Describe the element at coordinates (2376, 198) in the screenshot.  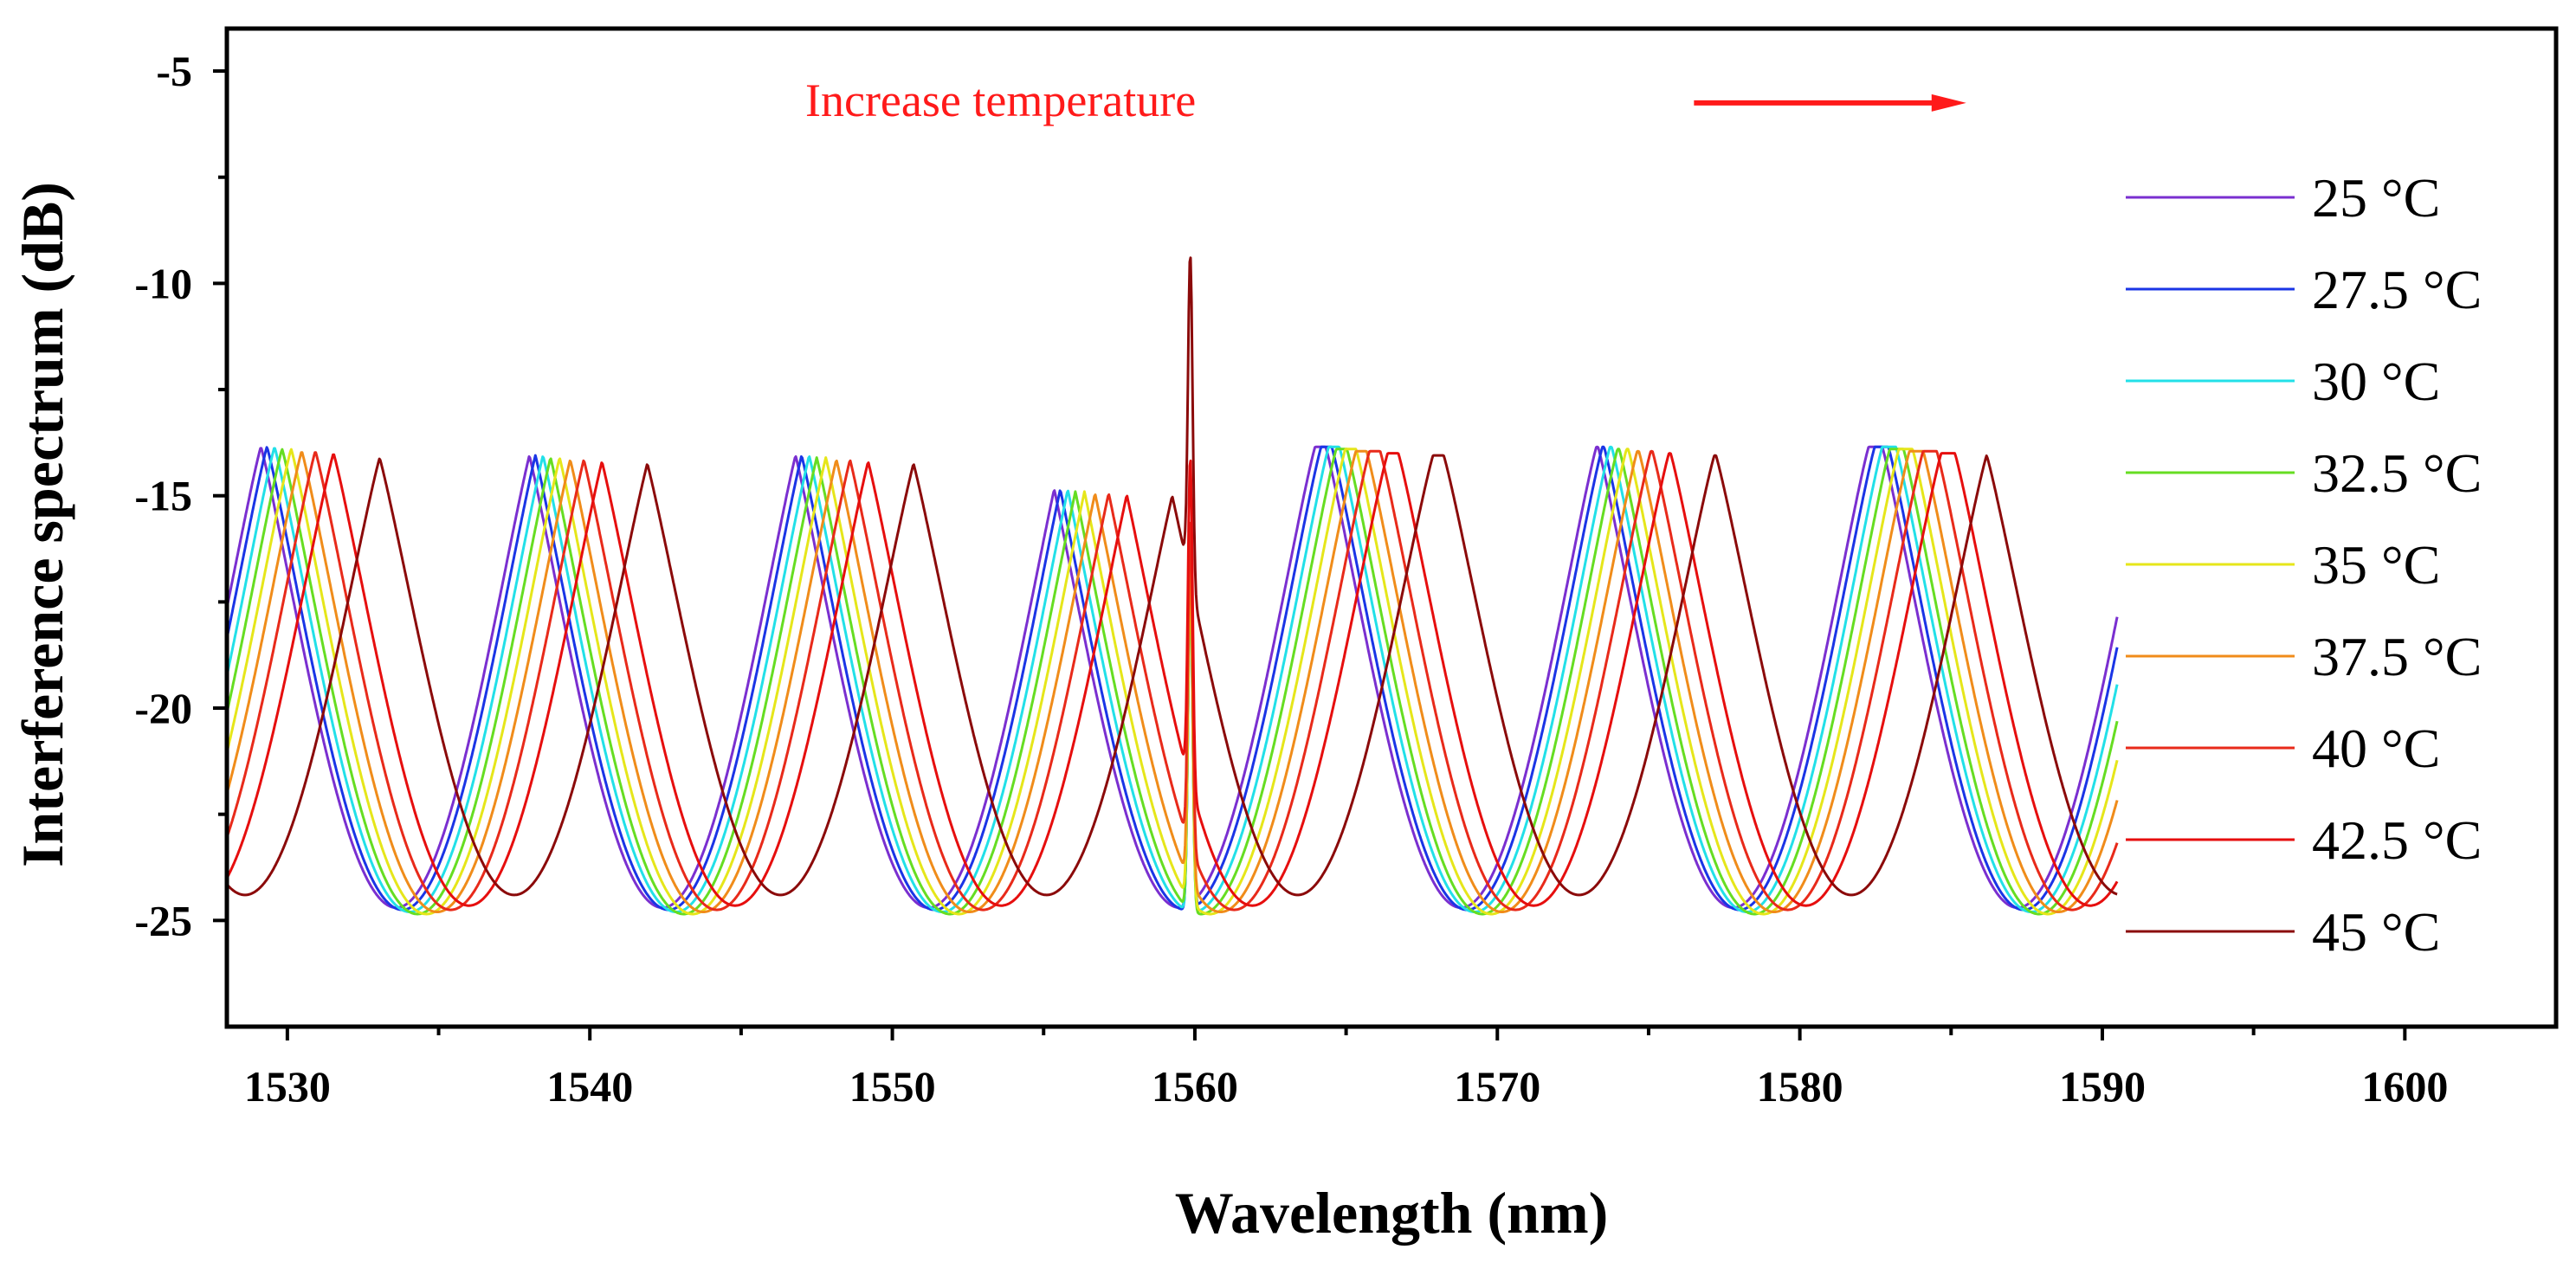
I see `legend-label: 25 °C` at that location.